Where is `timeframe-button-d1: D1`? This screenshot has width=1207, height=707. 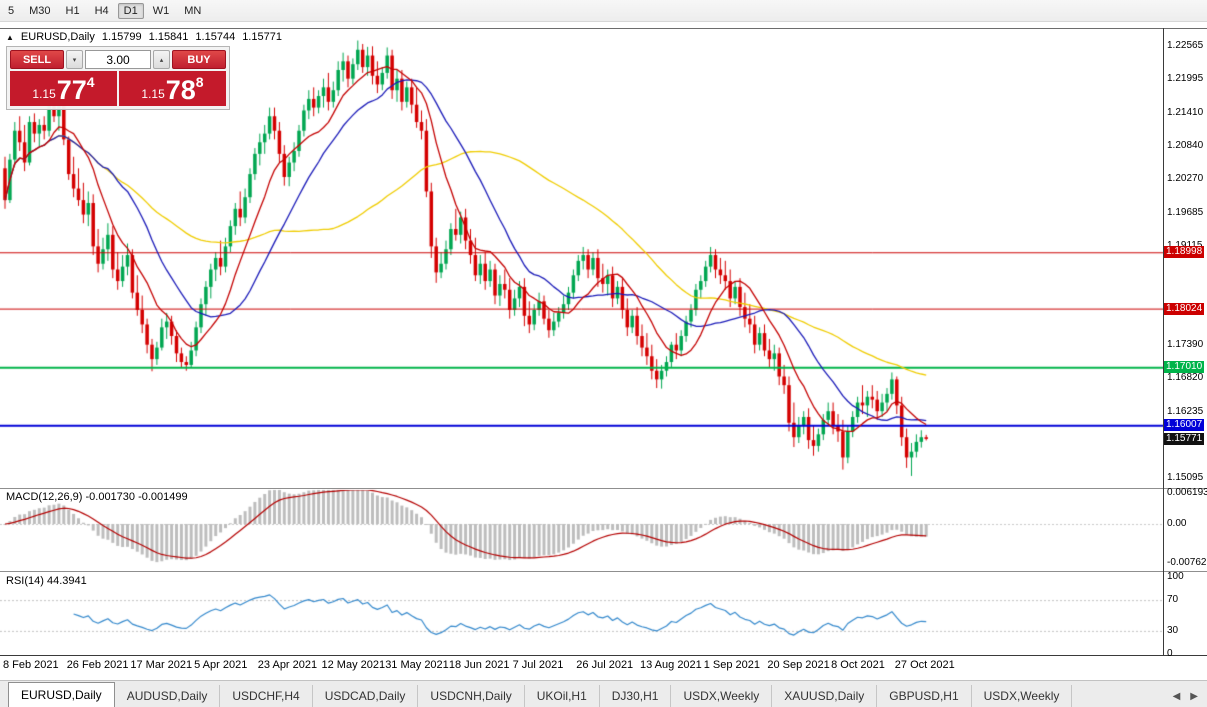
timeframe-button-d1: D1 is located at coordinates (130, 10).